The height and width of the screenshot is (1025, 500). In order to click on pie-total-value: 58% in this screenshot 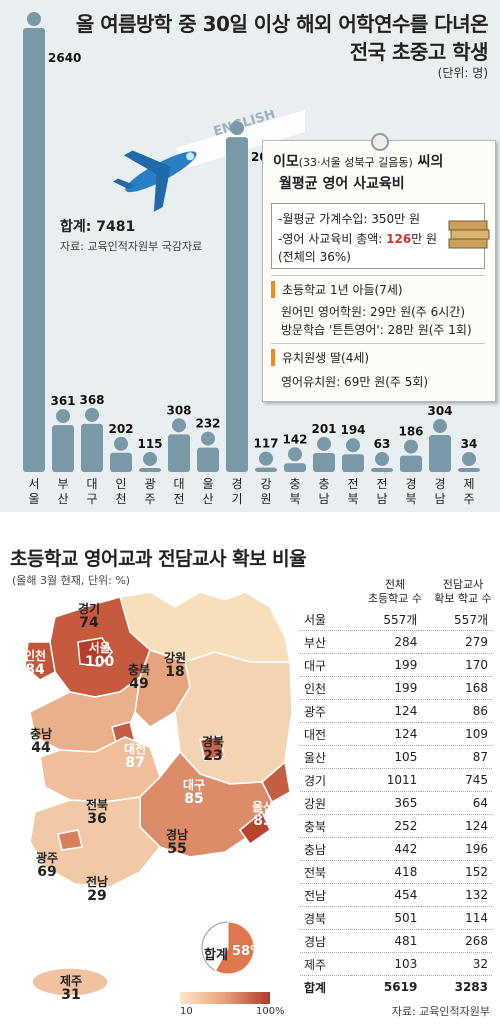, I will do `click(248, 951)`.